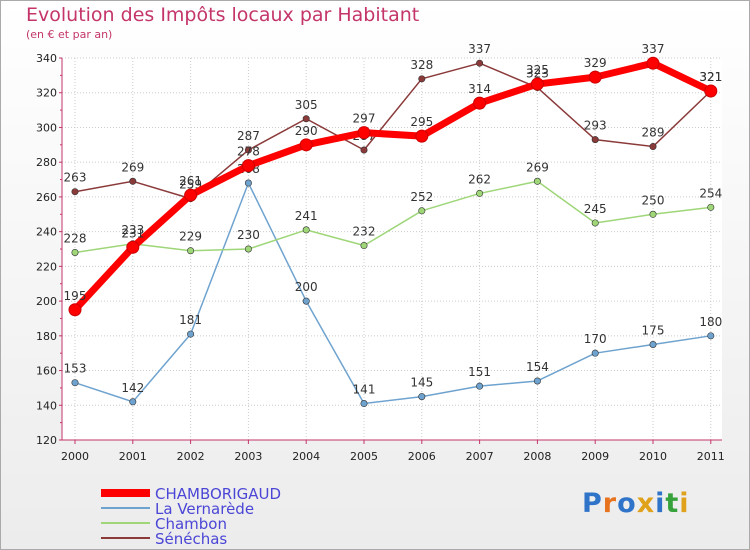 Image resolution: width=750 pixels, height=550 pixels. I want to click on data-point-1-2003, so click(248, 183).